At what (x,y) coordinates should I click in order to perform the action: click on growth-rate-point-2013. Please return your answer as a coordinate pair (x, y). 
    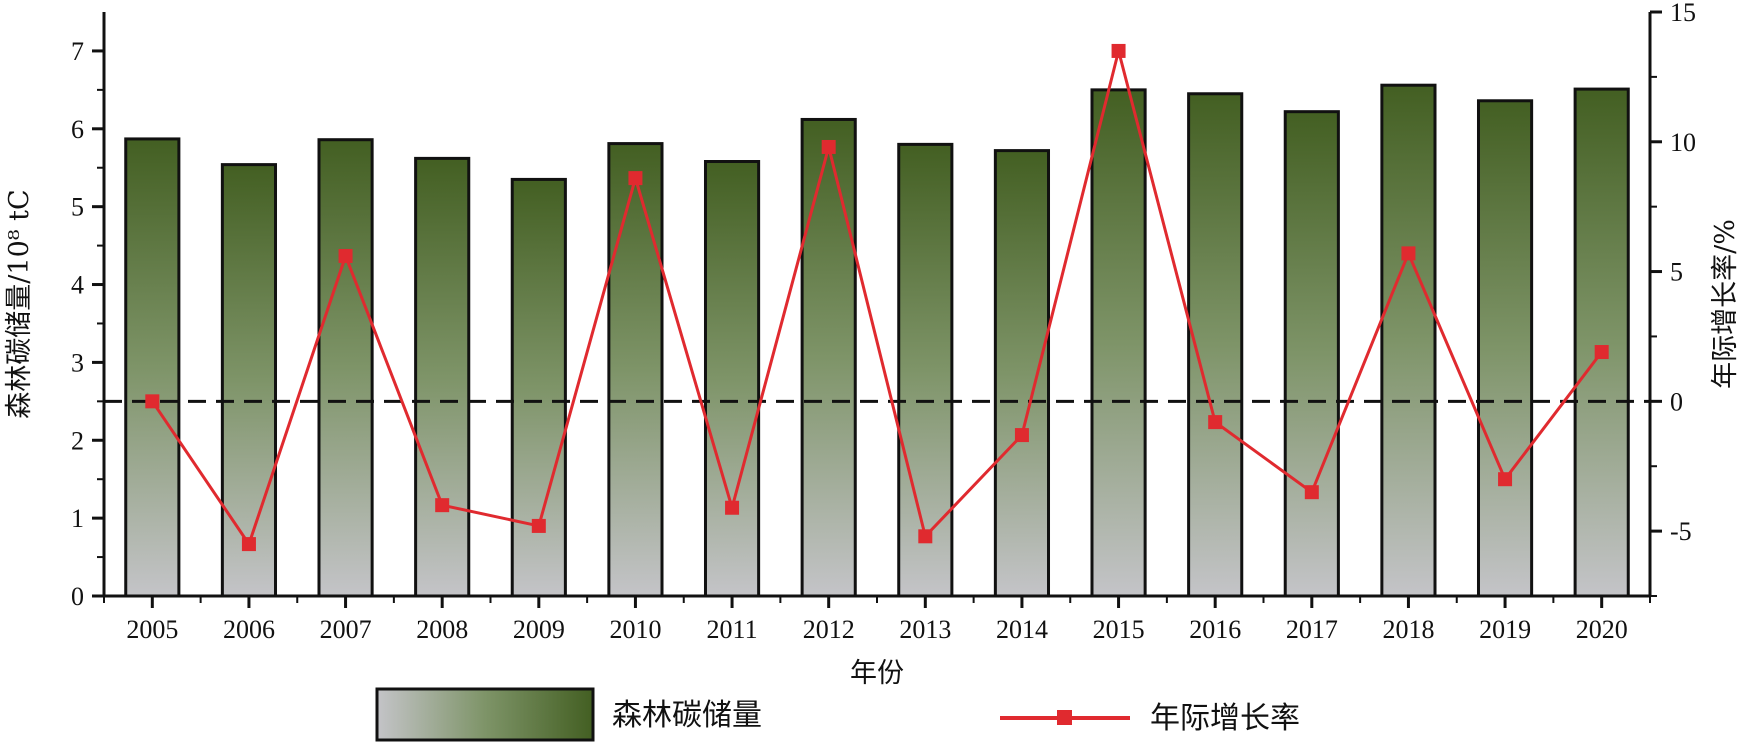
    Looking at the image, I should click on (925, 536).